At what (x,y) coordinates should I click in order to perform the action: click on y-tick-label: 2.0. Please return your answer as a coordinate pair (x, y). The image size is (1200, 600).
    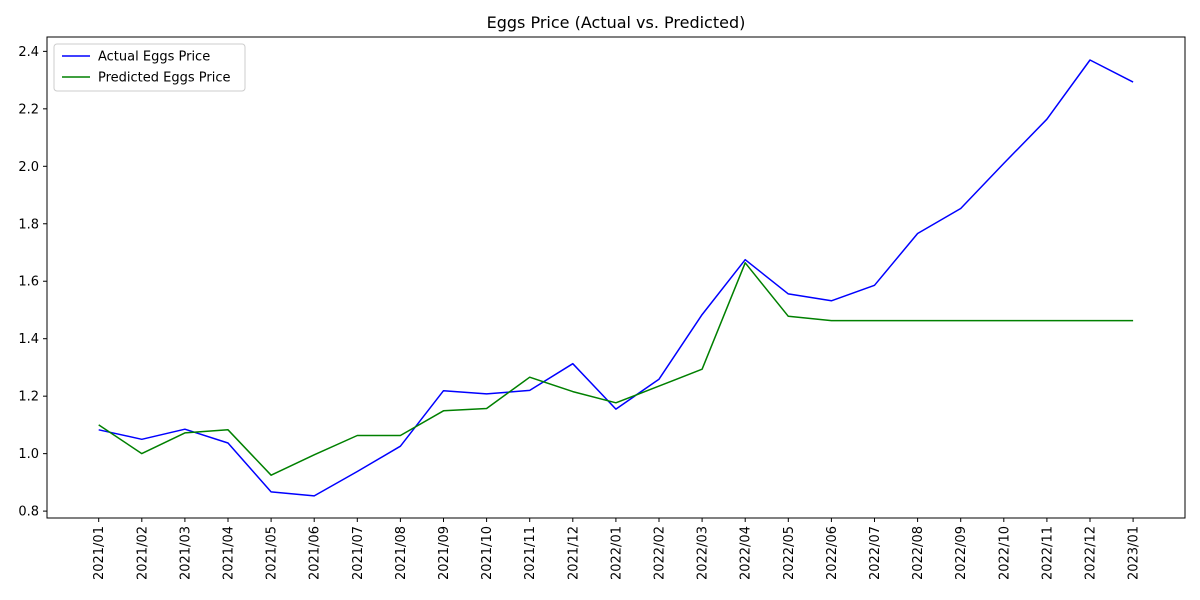
    Looking at the image, I should click on (28, 167).